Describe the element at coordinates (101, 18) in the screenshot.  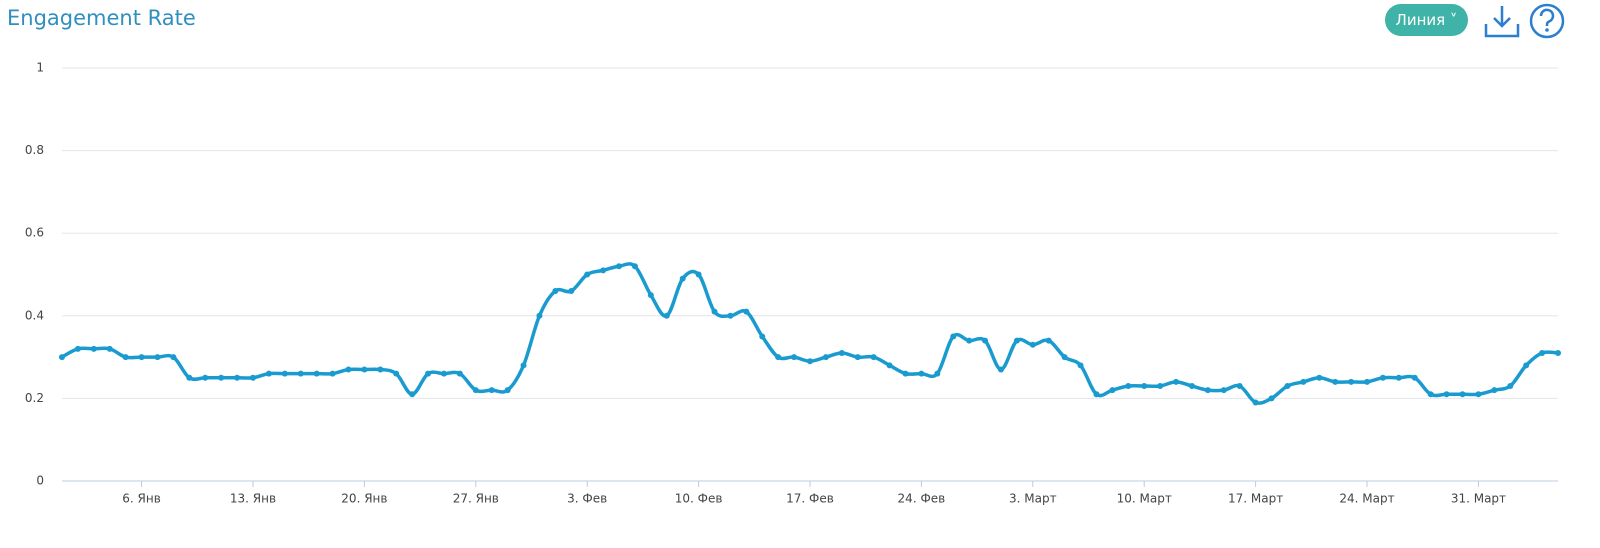
I see `chart-title: Engagement Rate` at that location.